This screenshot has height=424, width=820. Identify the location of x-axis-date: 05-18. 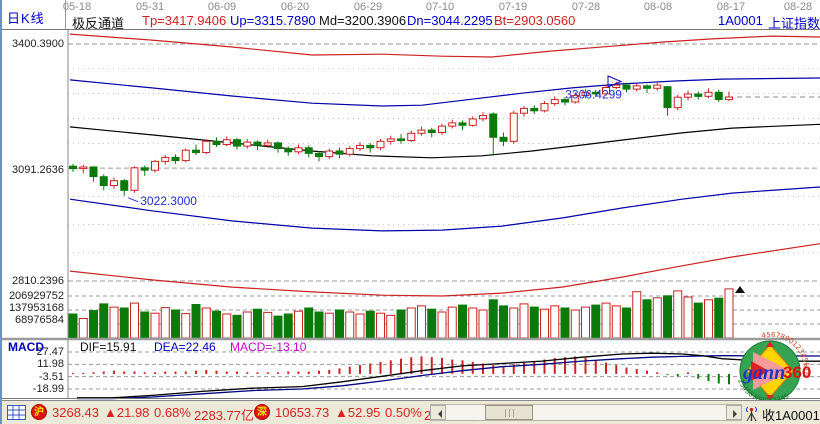
(77, 7).